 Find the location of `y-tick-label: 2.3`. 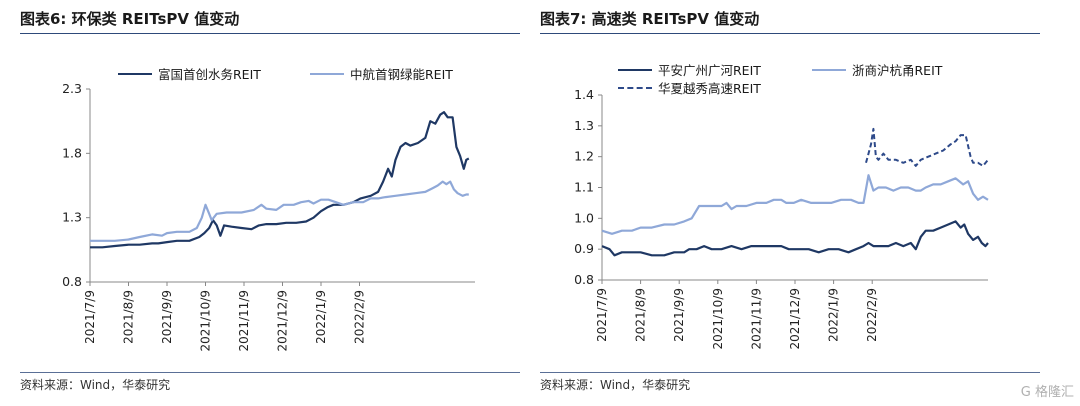

y-tick-label: 2.3 is located at coordinates (72, 88).